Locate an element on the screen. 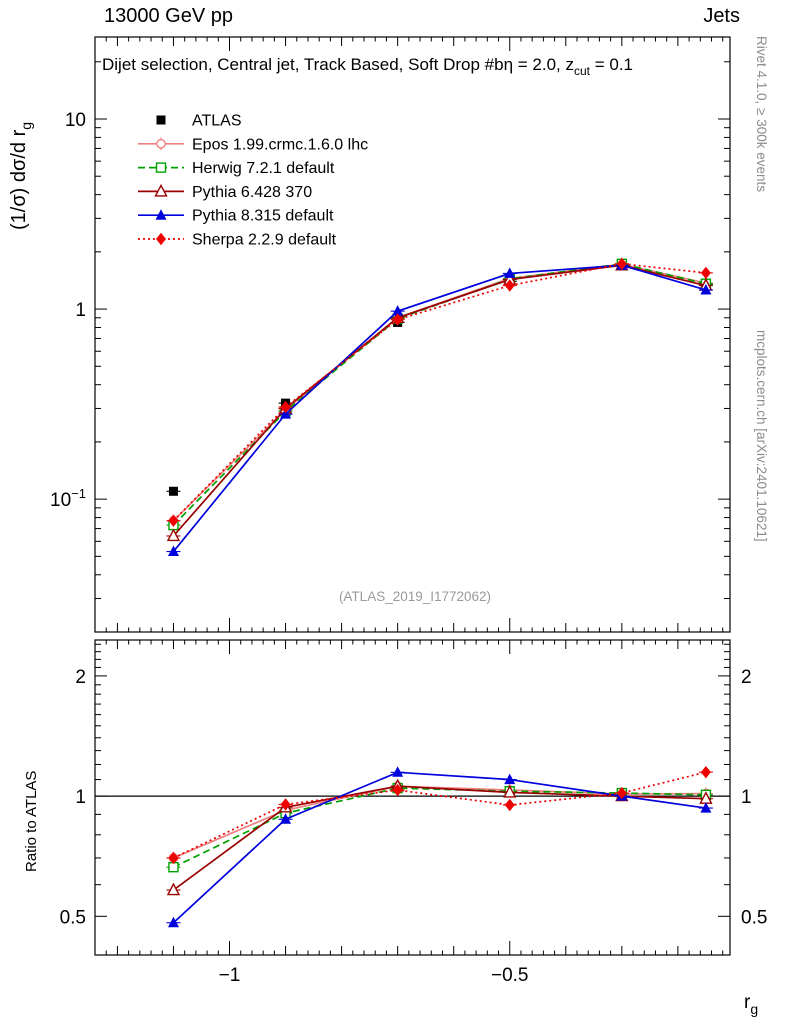 The image size is (786, 1024). ratio-y-axis-label: Ratio to ATLAS is located at coordinates (31, 821).